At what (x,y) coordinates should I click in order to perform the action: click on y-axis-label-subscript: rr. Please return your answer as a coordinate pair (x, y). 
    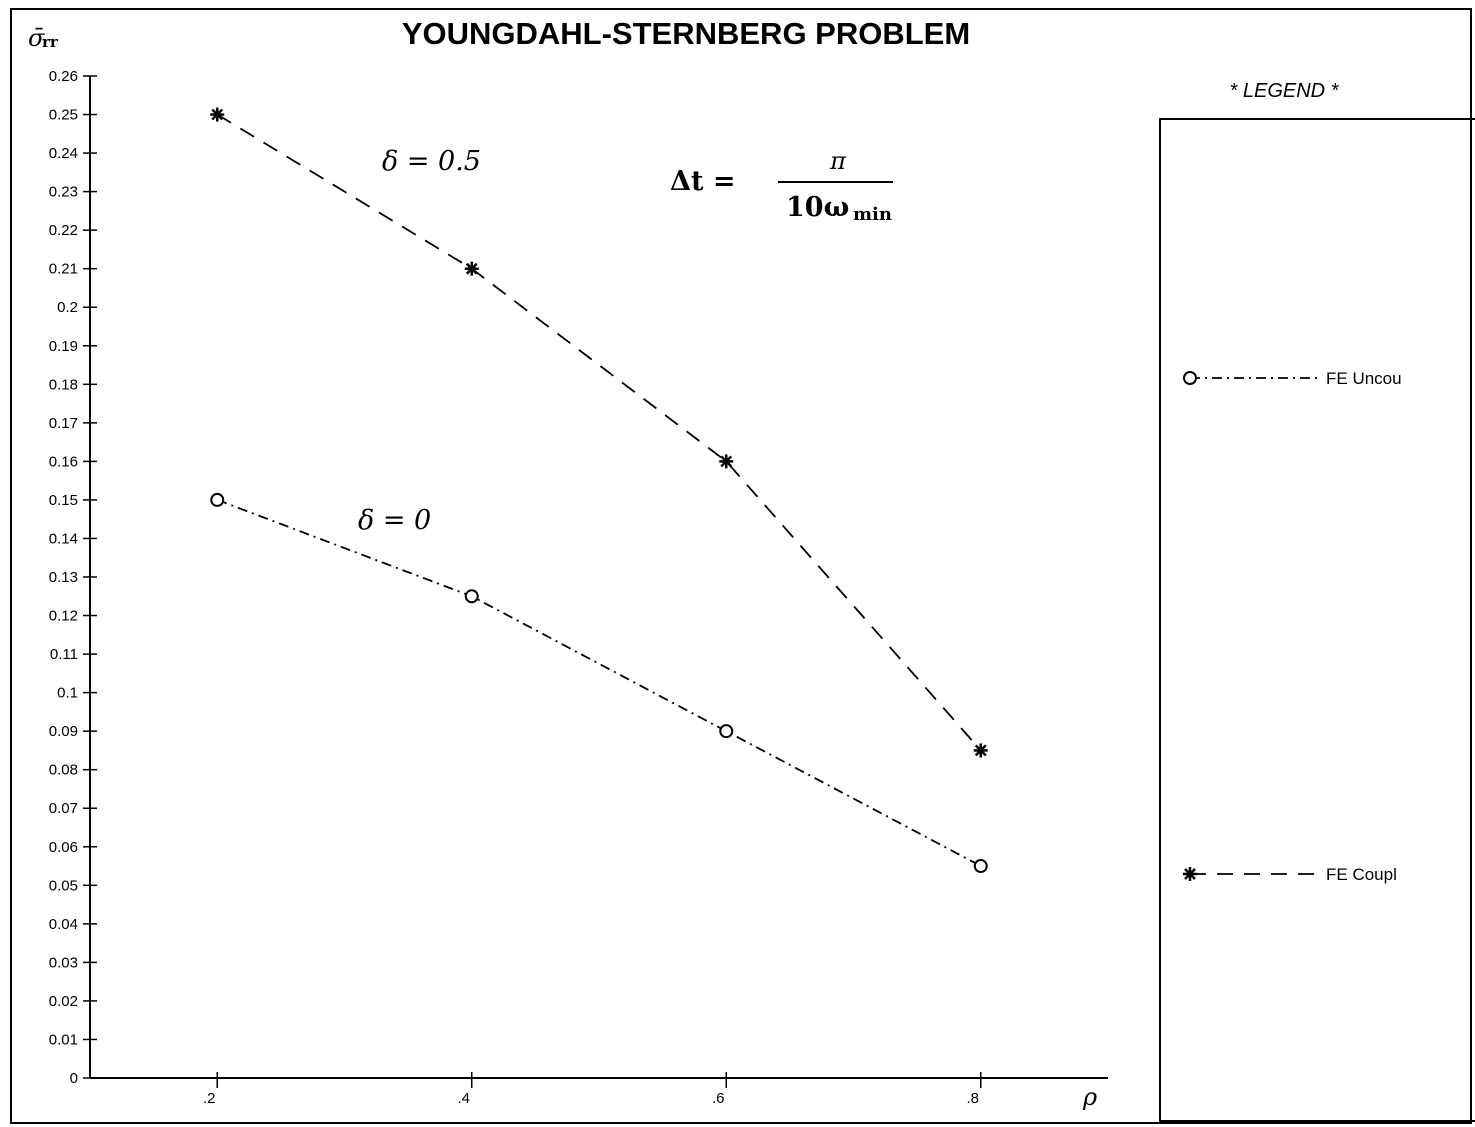
    Looking at the image, I should click on (50, 42).